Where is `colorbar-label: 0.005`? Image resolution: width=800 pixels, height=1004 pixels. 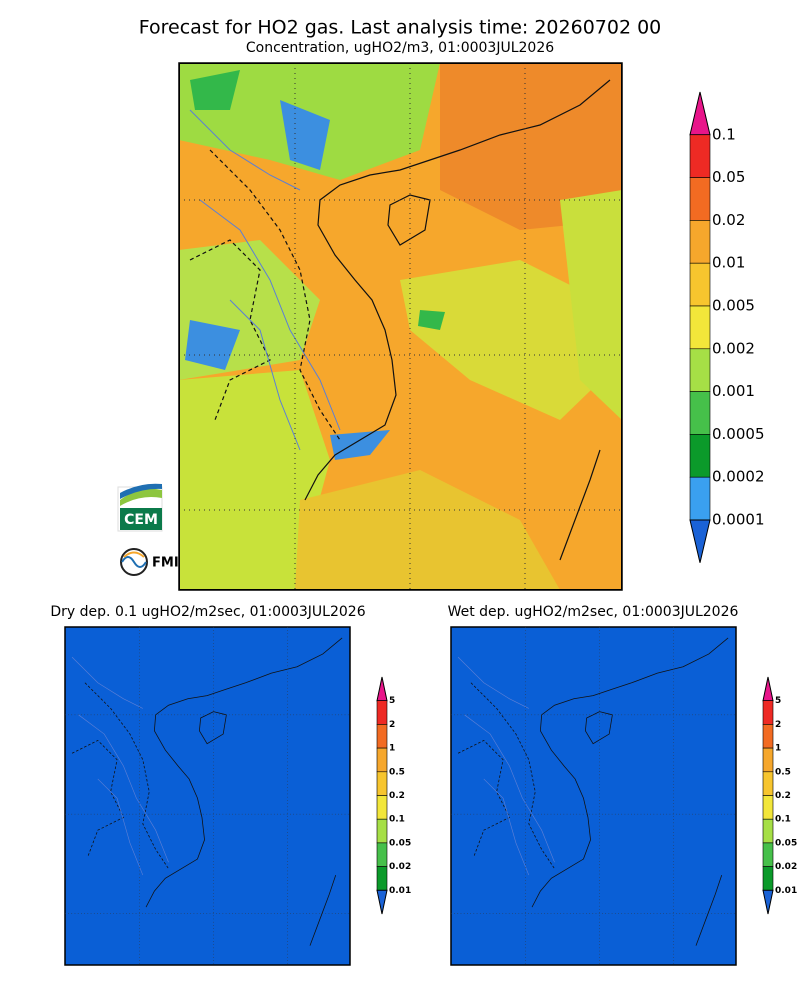
colorbar-label: 0.005 is located at coordinates (733, 306).